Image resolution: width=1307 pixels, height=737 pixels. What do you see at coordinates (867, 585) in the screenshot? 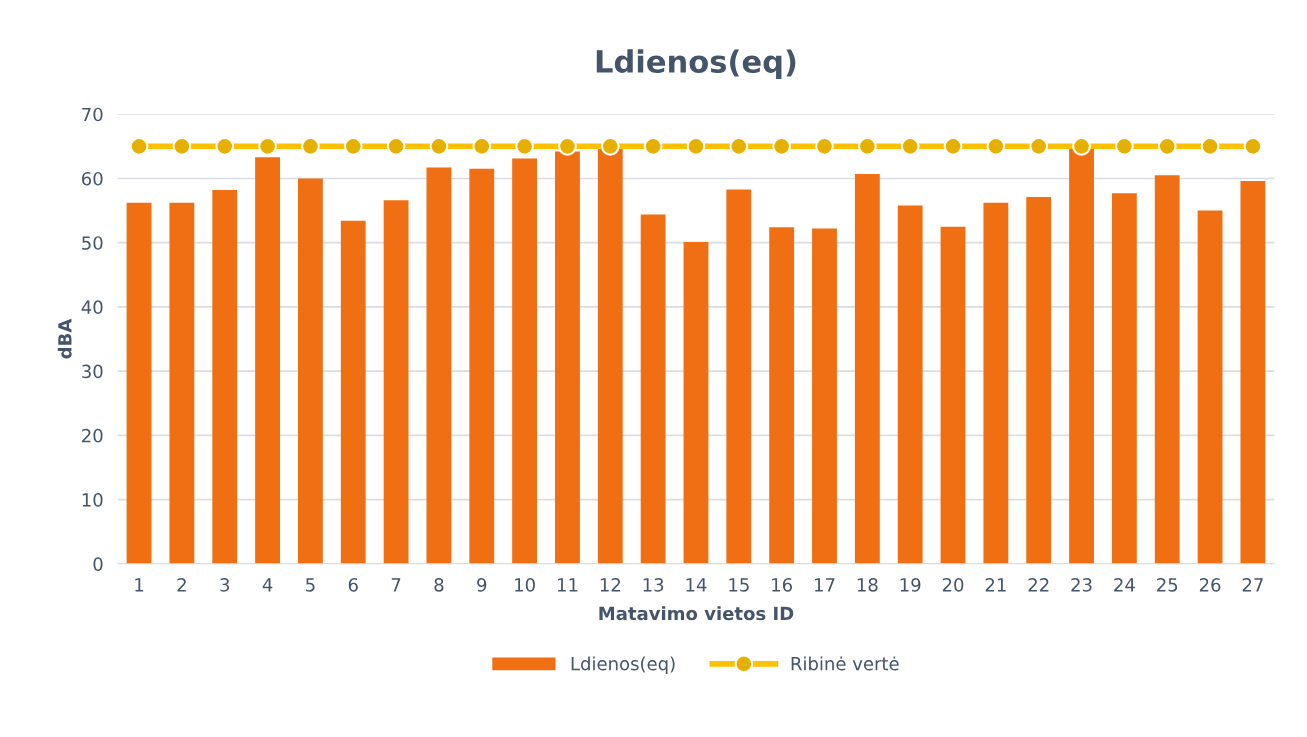
I see `x-tick-label: 18` at bounding box center [867, 585].